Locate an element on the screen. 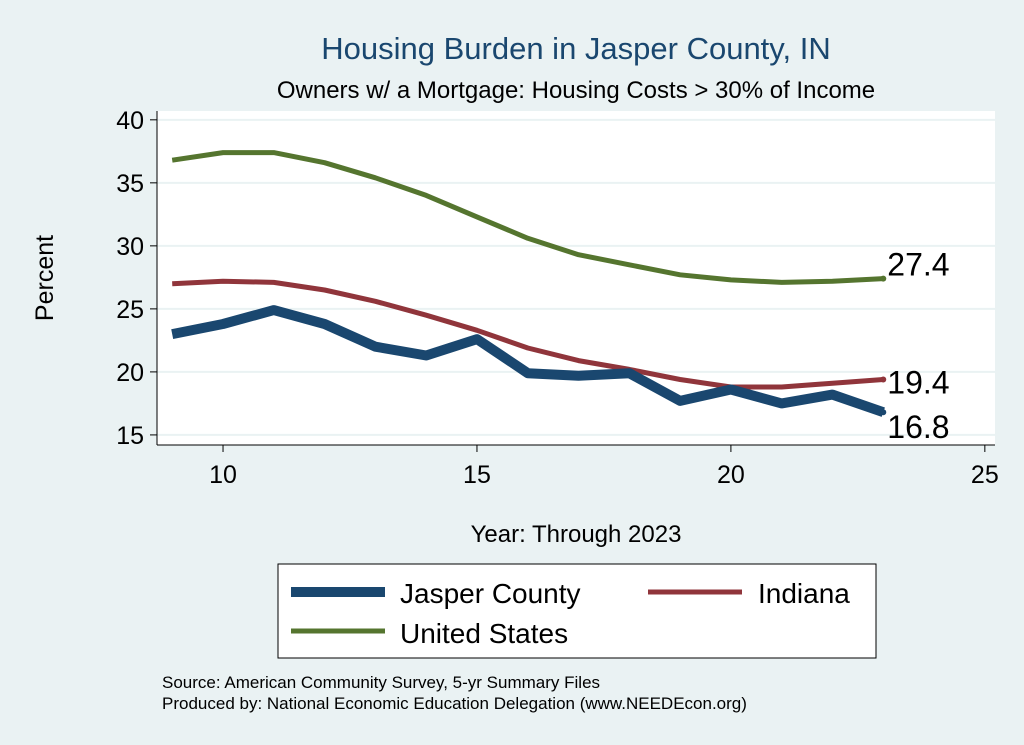 The image size is (1024, 745). y-tick-label: 40 is located at coordinates (130, 121).